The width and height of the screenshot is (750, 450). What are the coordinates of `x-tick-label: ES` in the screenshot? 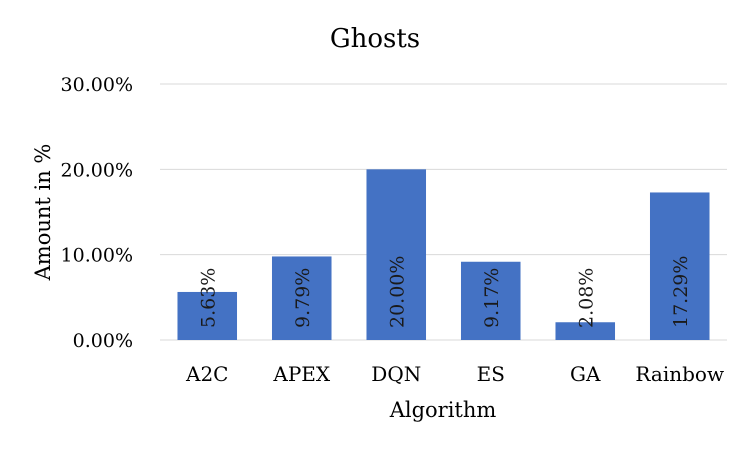 It's located at (491, 374).